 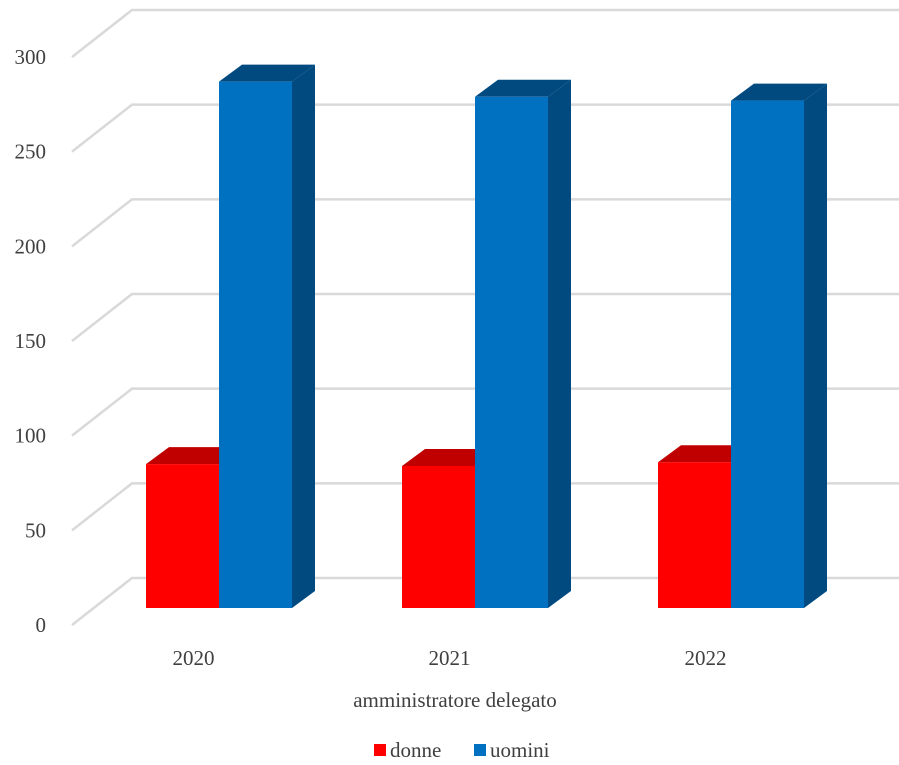 I want to click on y-axis-ticks: 0 50 100 150 200 250 300, so click(x=31, y=341).